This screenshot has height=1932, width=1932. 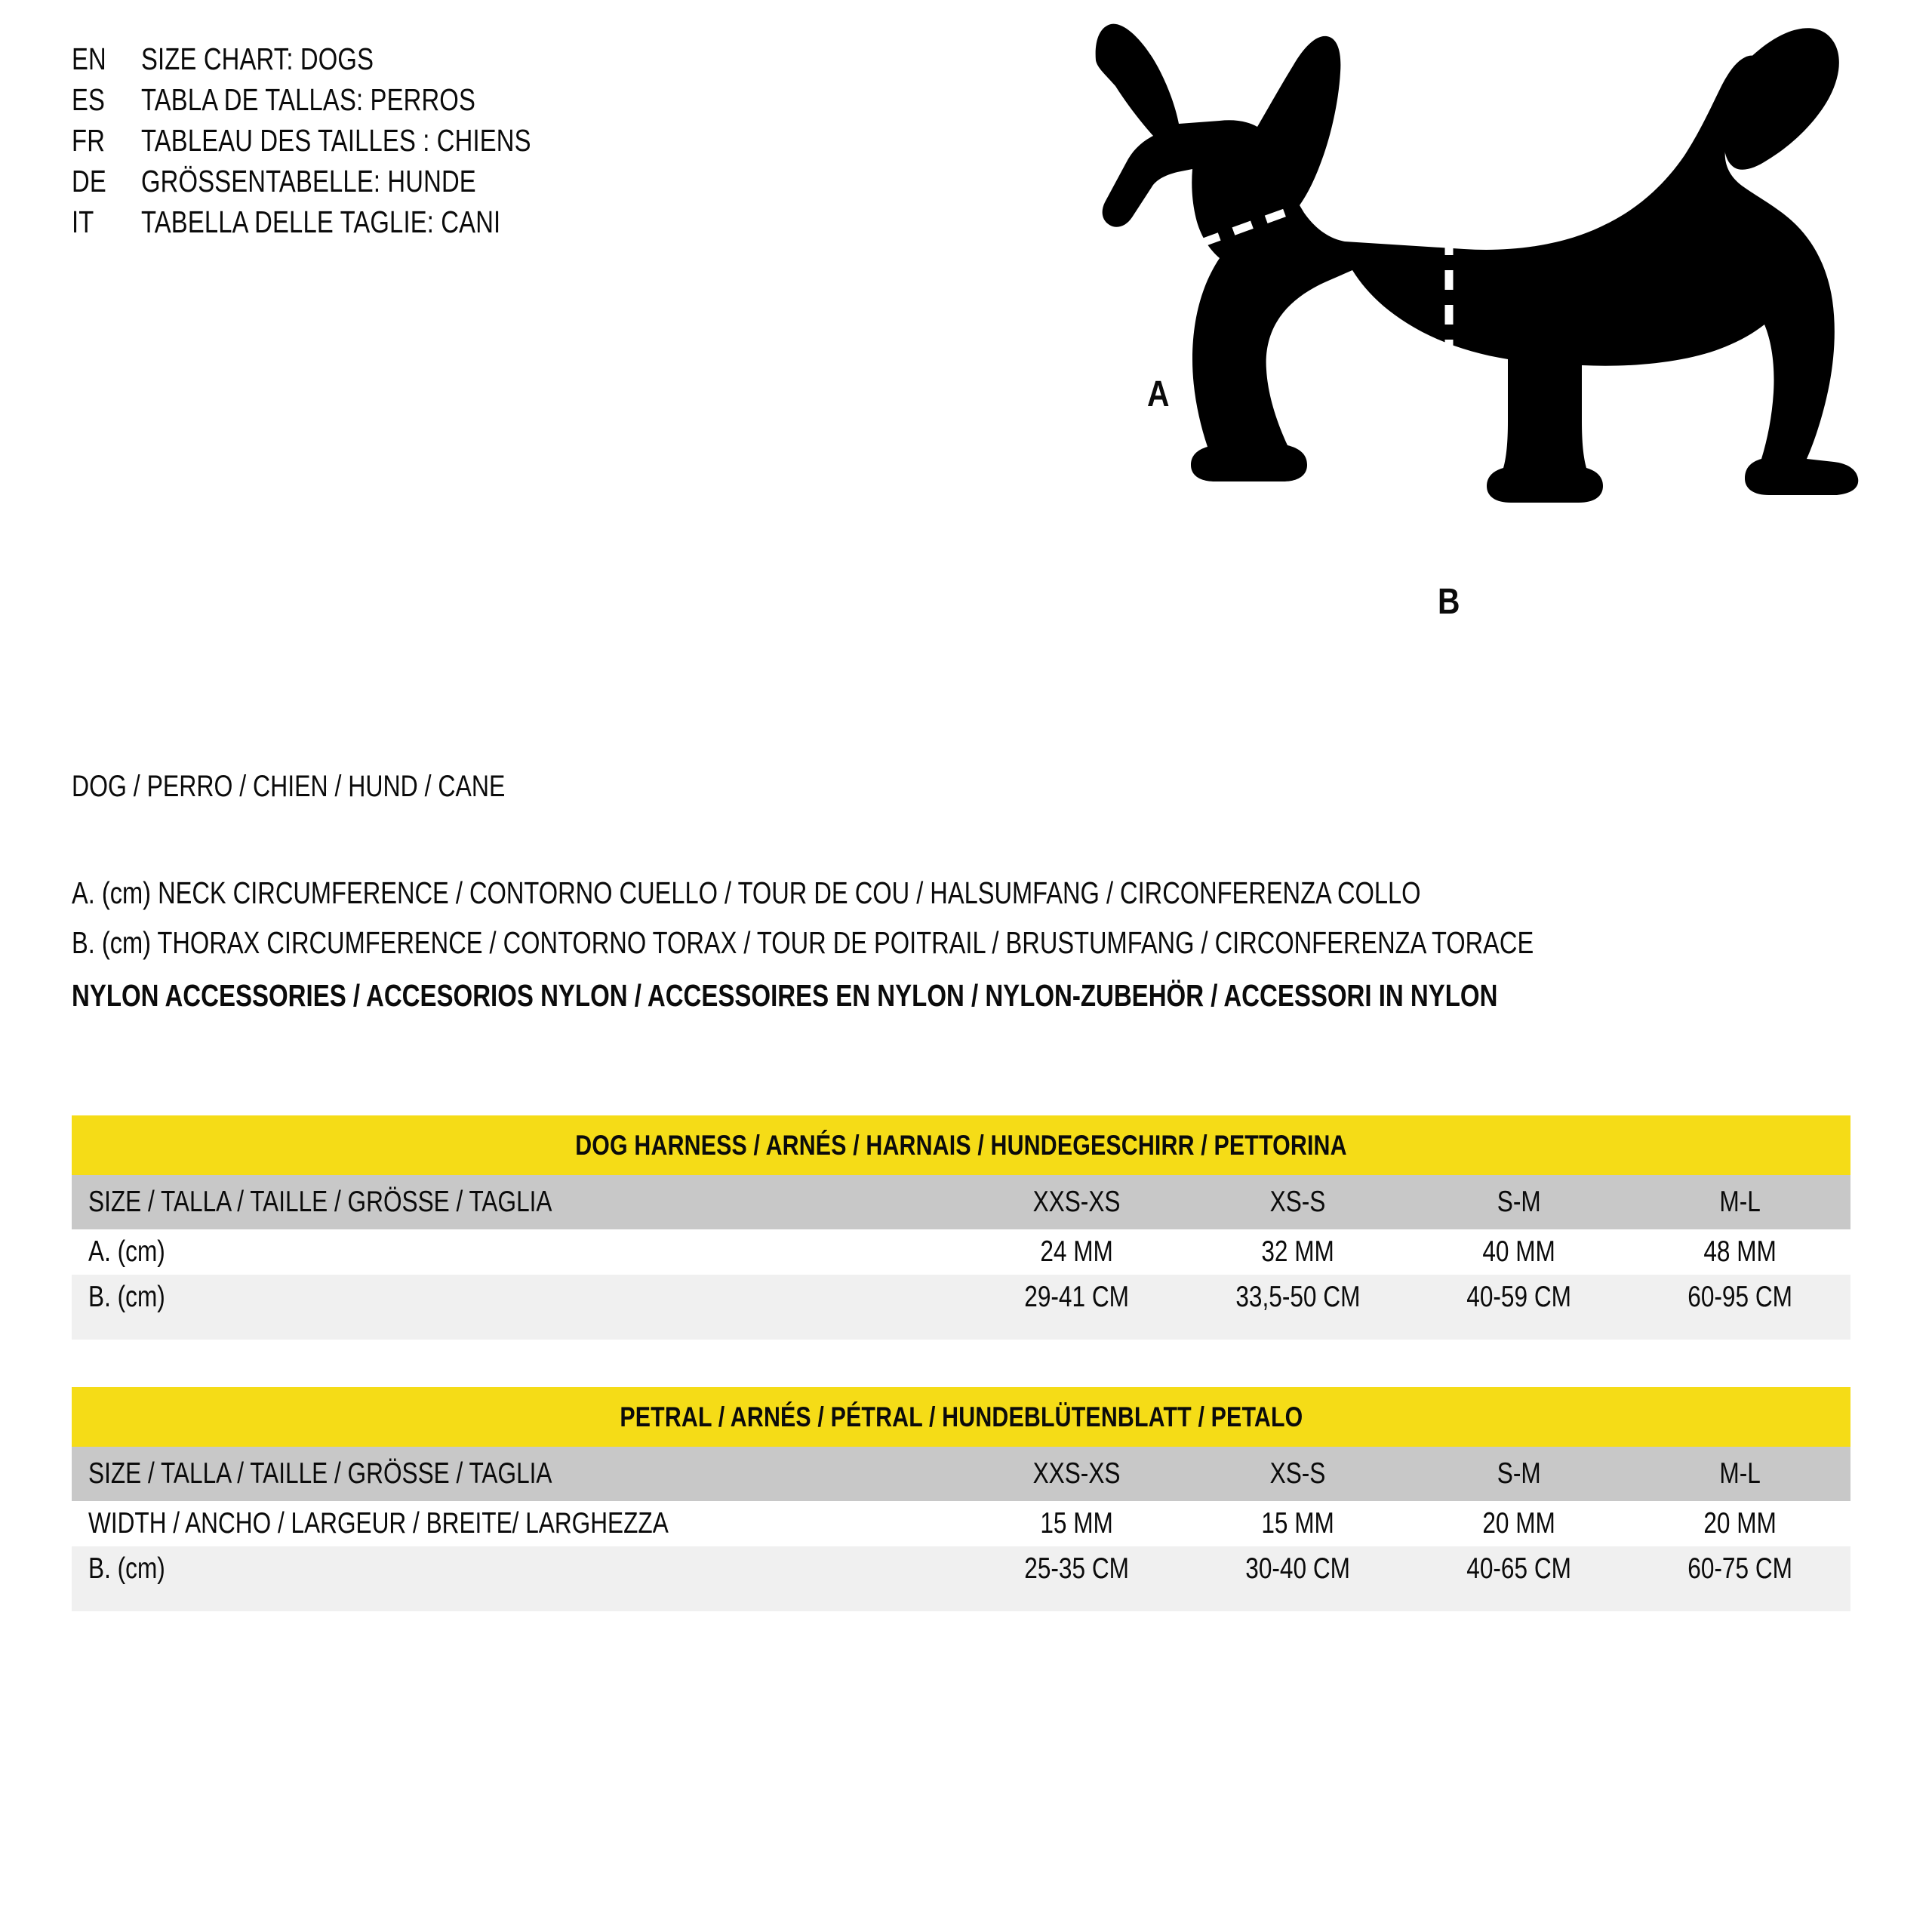 I want to click on language-code-es: ES, so click(x=89, y=99).